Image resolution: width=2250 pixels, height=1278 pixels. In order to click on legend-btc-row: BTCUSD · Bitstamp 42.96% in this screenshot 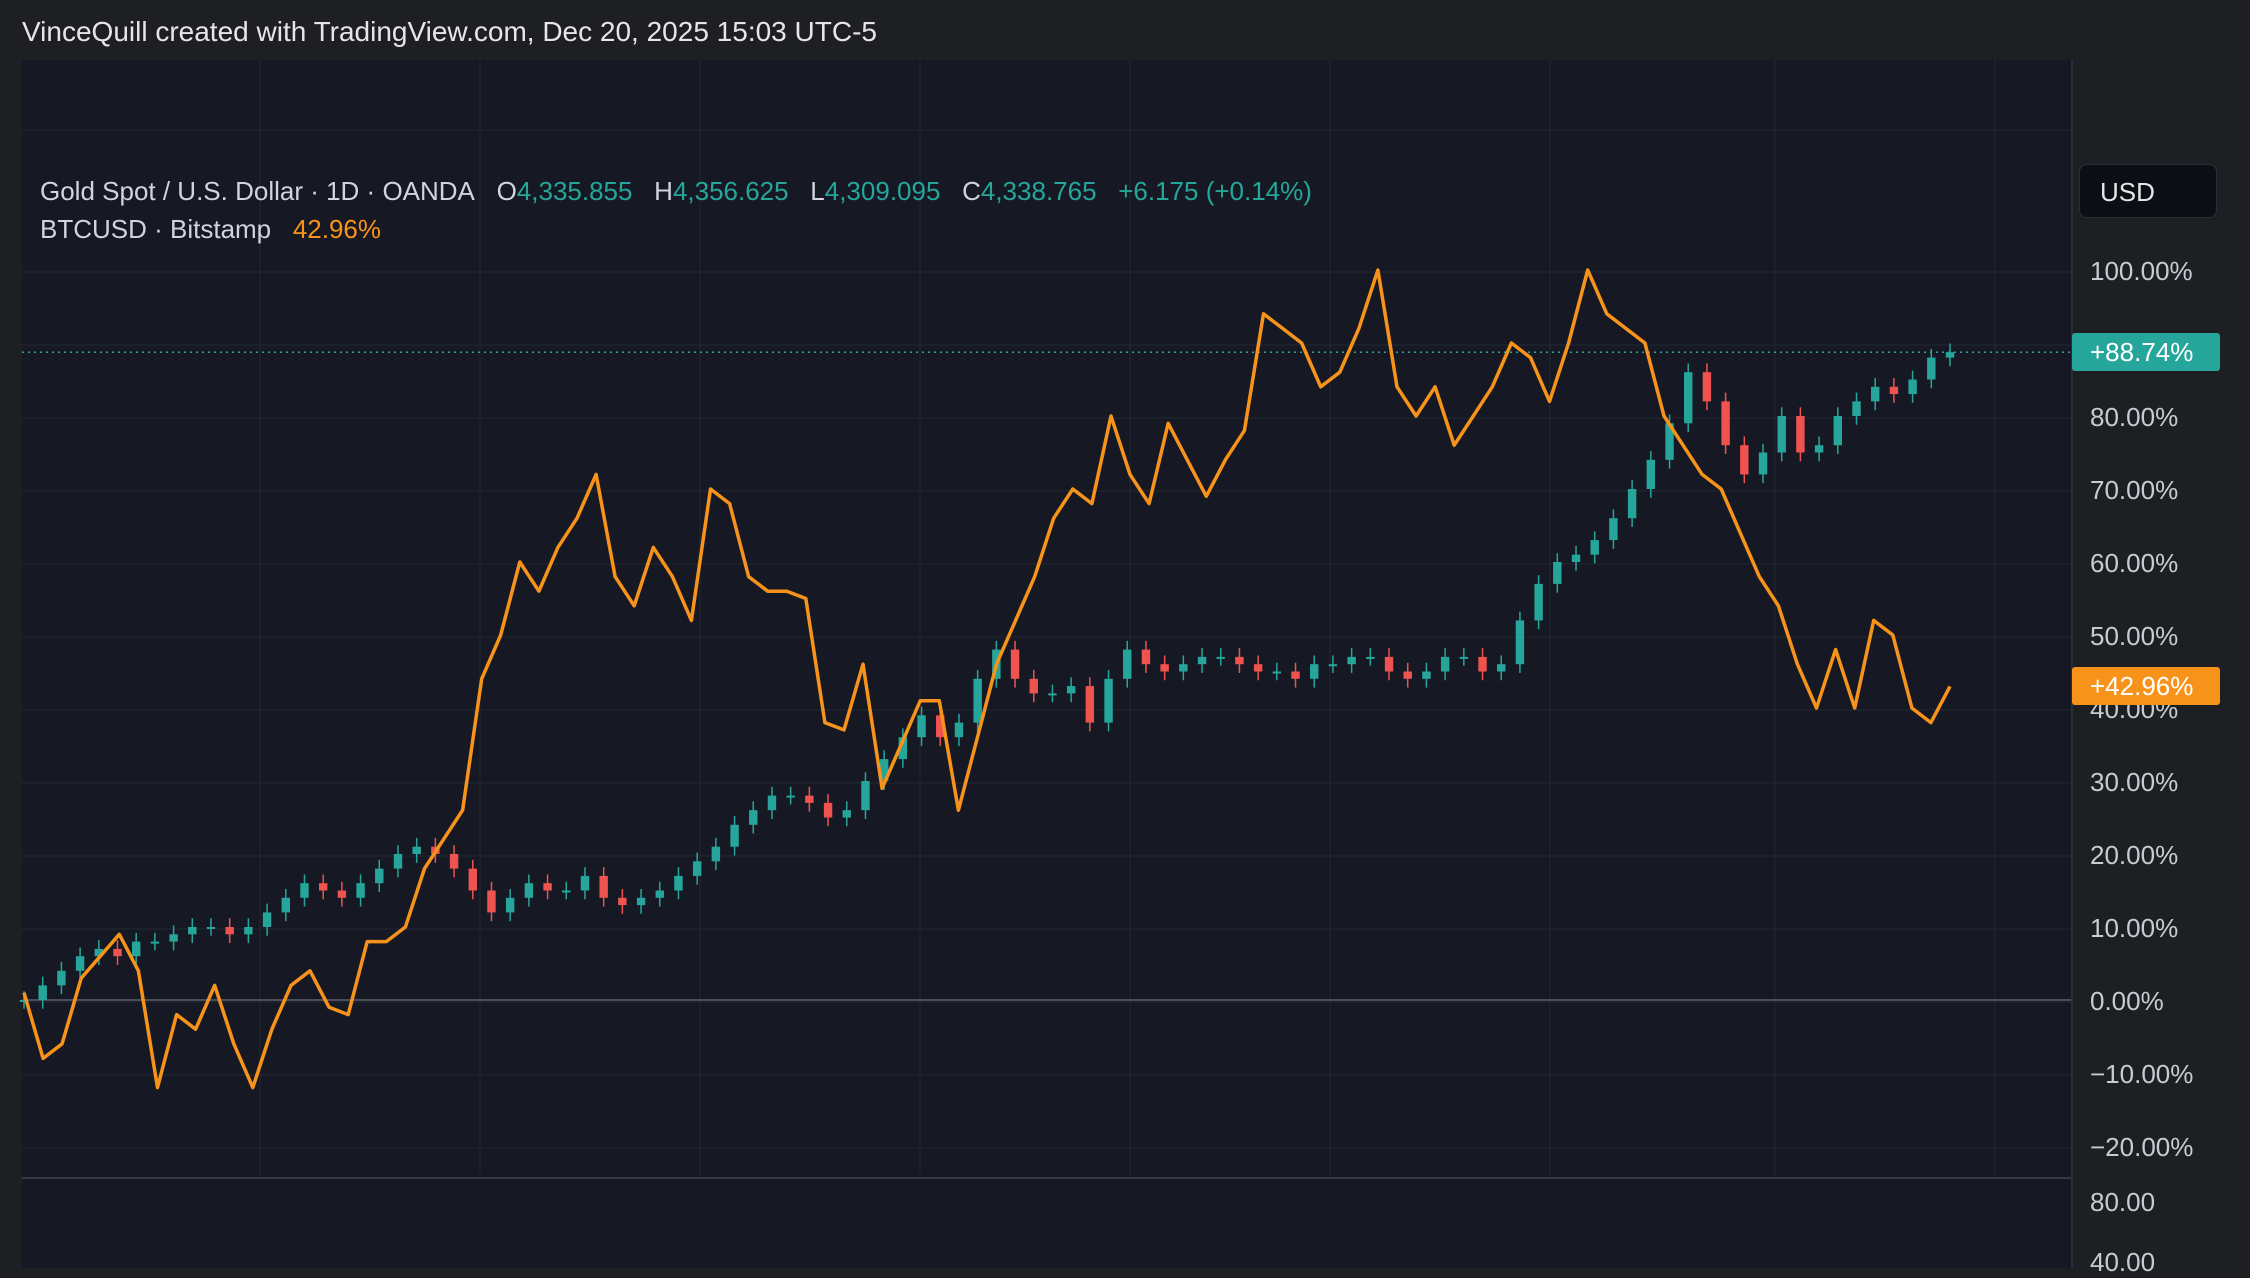, I will do `click(676, 229)`.